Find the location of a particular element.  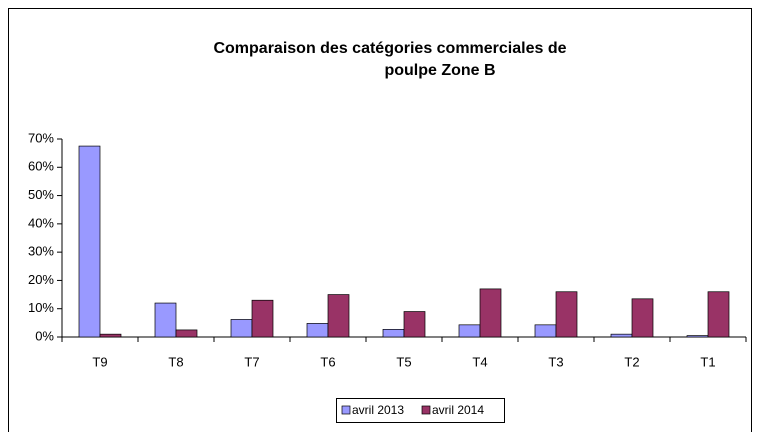

y-tick-label: 10% is located at coordinates (41, 307).